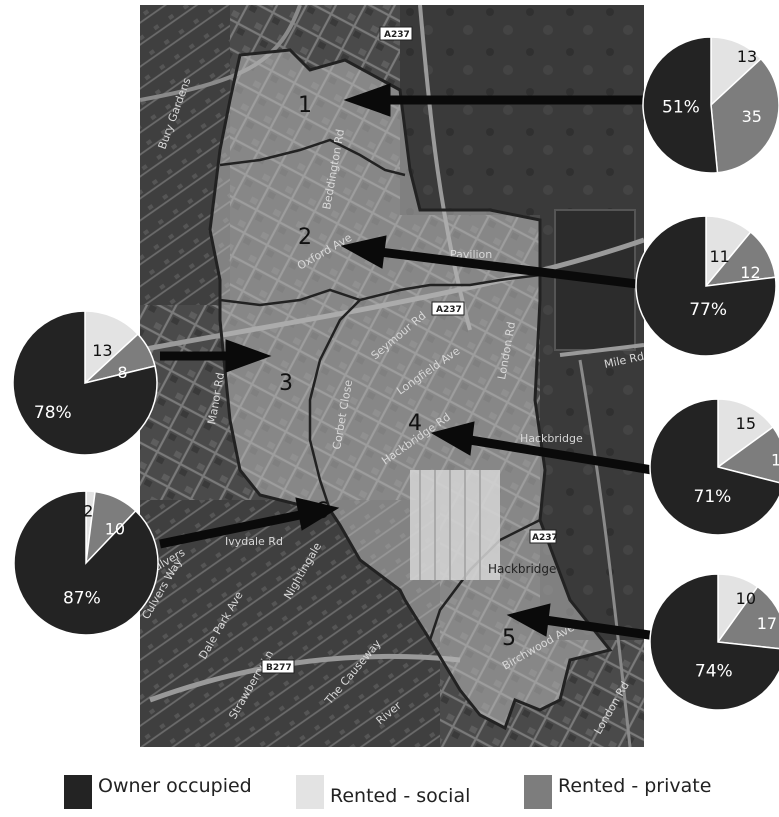  I want to click on legend-swatch-owner, so click(78, 792).